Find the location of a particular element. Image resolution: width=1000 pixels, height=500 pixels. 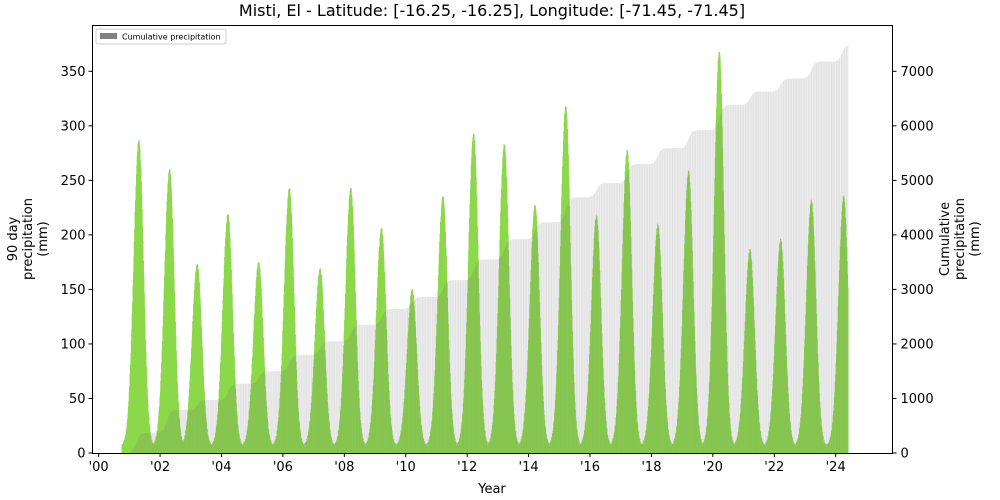

y-tick-label-left: 100 is located at coordinates (73, 344).